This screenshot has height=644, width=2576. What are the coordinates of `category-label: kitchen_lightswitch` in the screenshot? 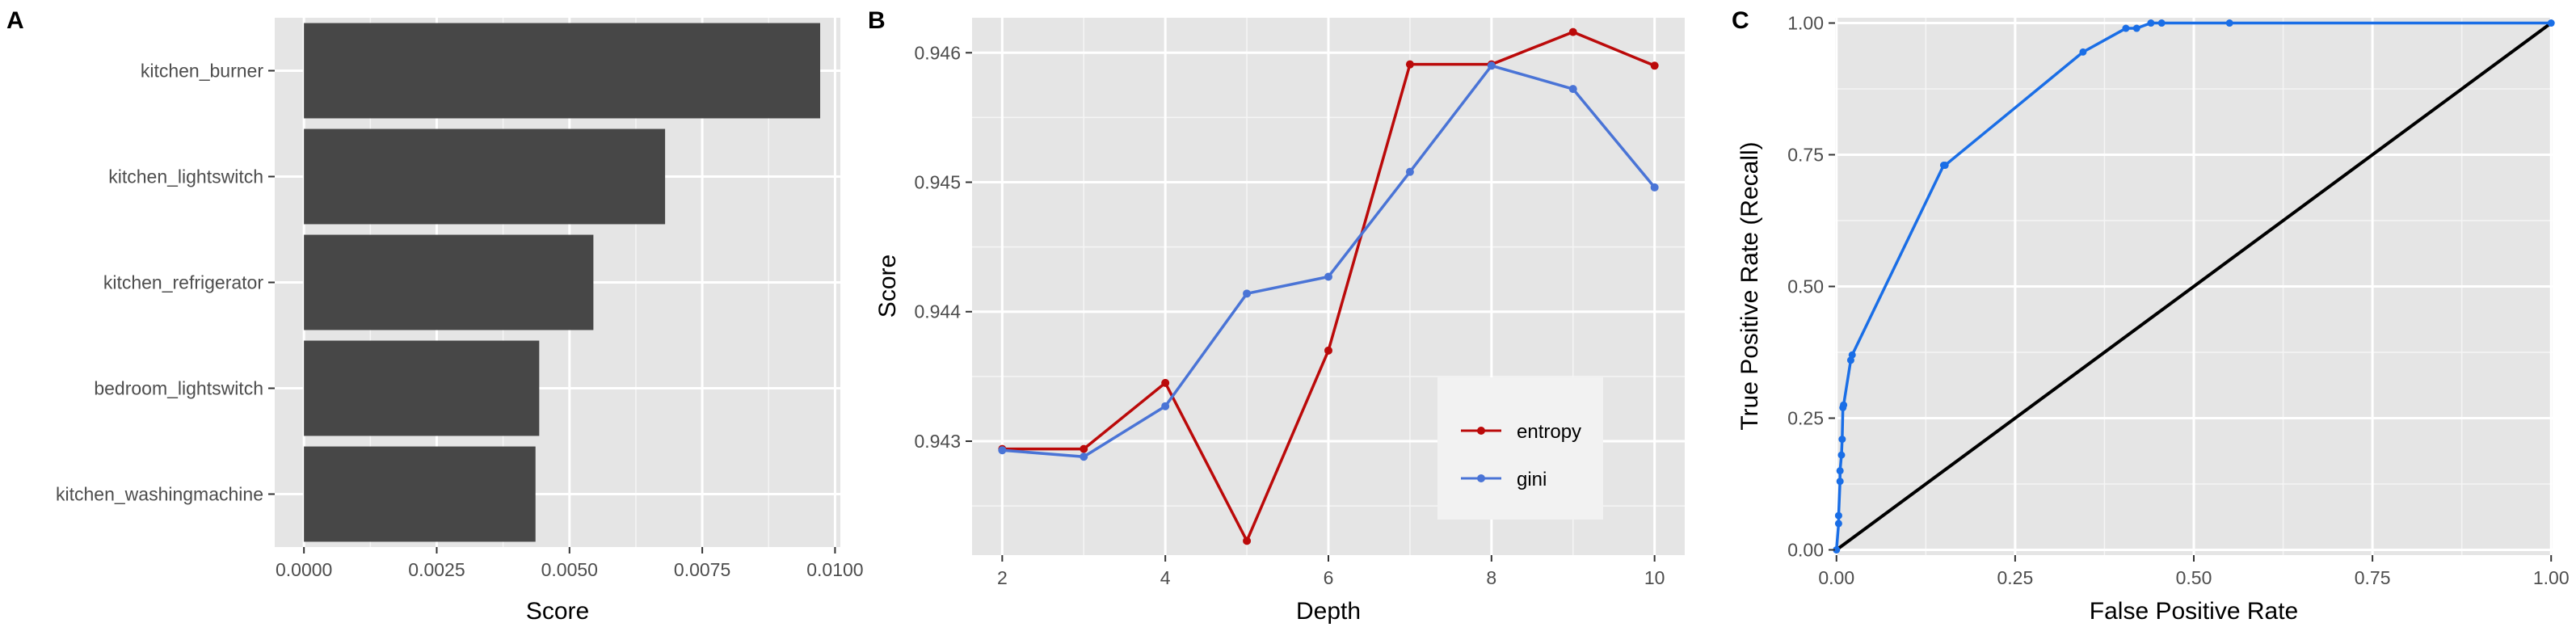 It's located at (185, 176).